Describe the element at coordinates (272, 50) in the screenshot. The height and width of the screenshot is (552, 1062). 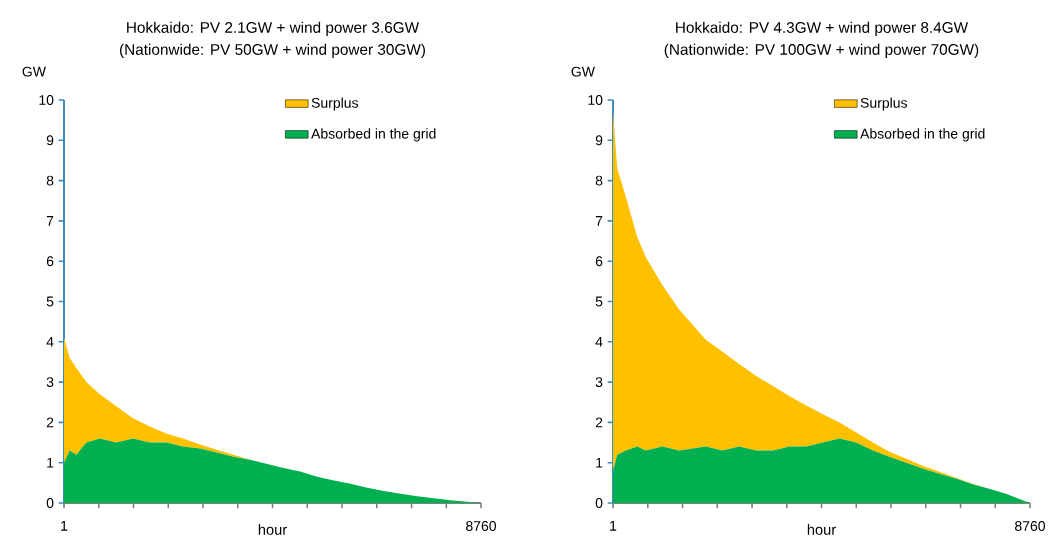
I see `chart-subtitle: (Nationwide: PV 50GW + wind power 30GW)` at that location.